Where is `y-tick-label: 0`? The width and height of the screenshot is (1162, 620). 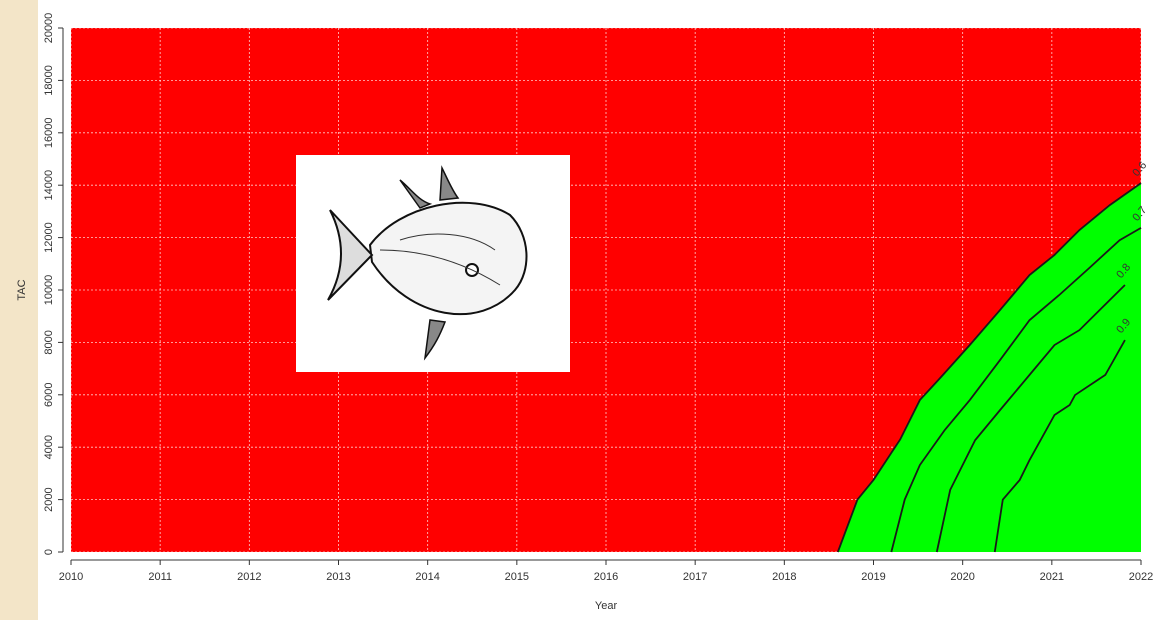
y-tick-label: 0 is located at coordinates (49, 552).